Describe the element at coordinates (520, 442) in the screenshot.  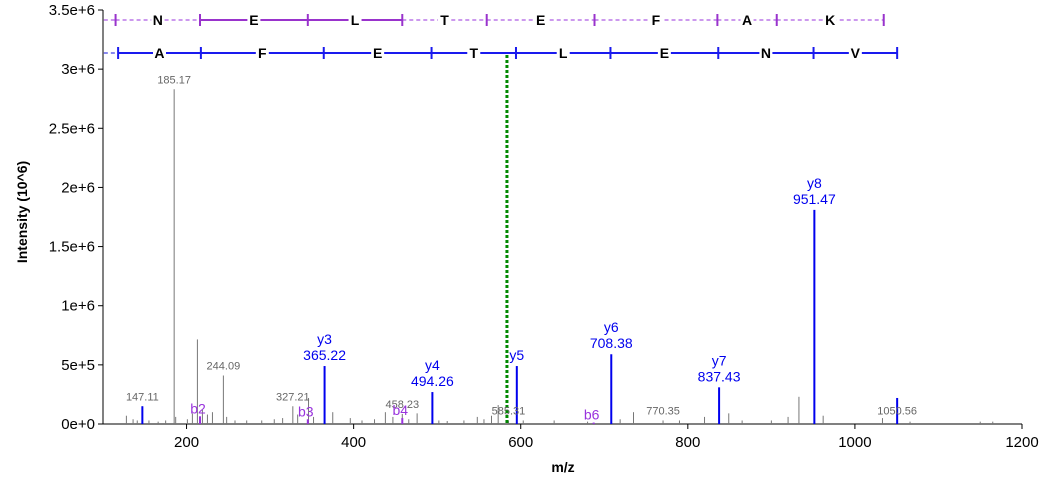
I see `x-tick-label: 600` at that location.